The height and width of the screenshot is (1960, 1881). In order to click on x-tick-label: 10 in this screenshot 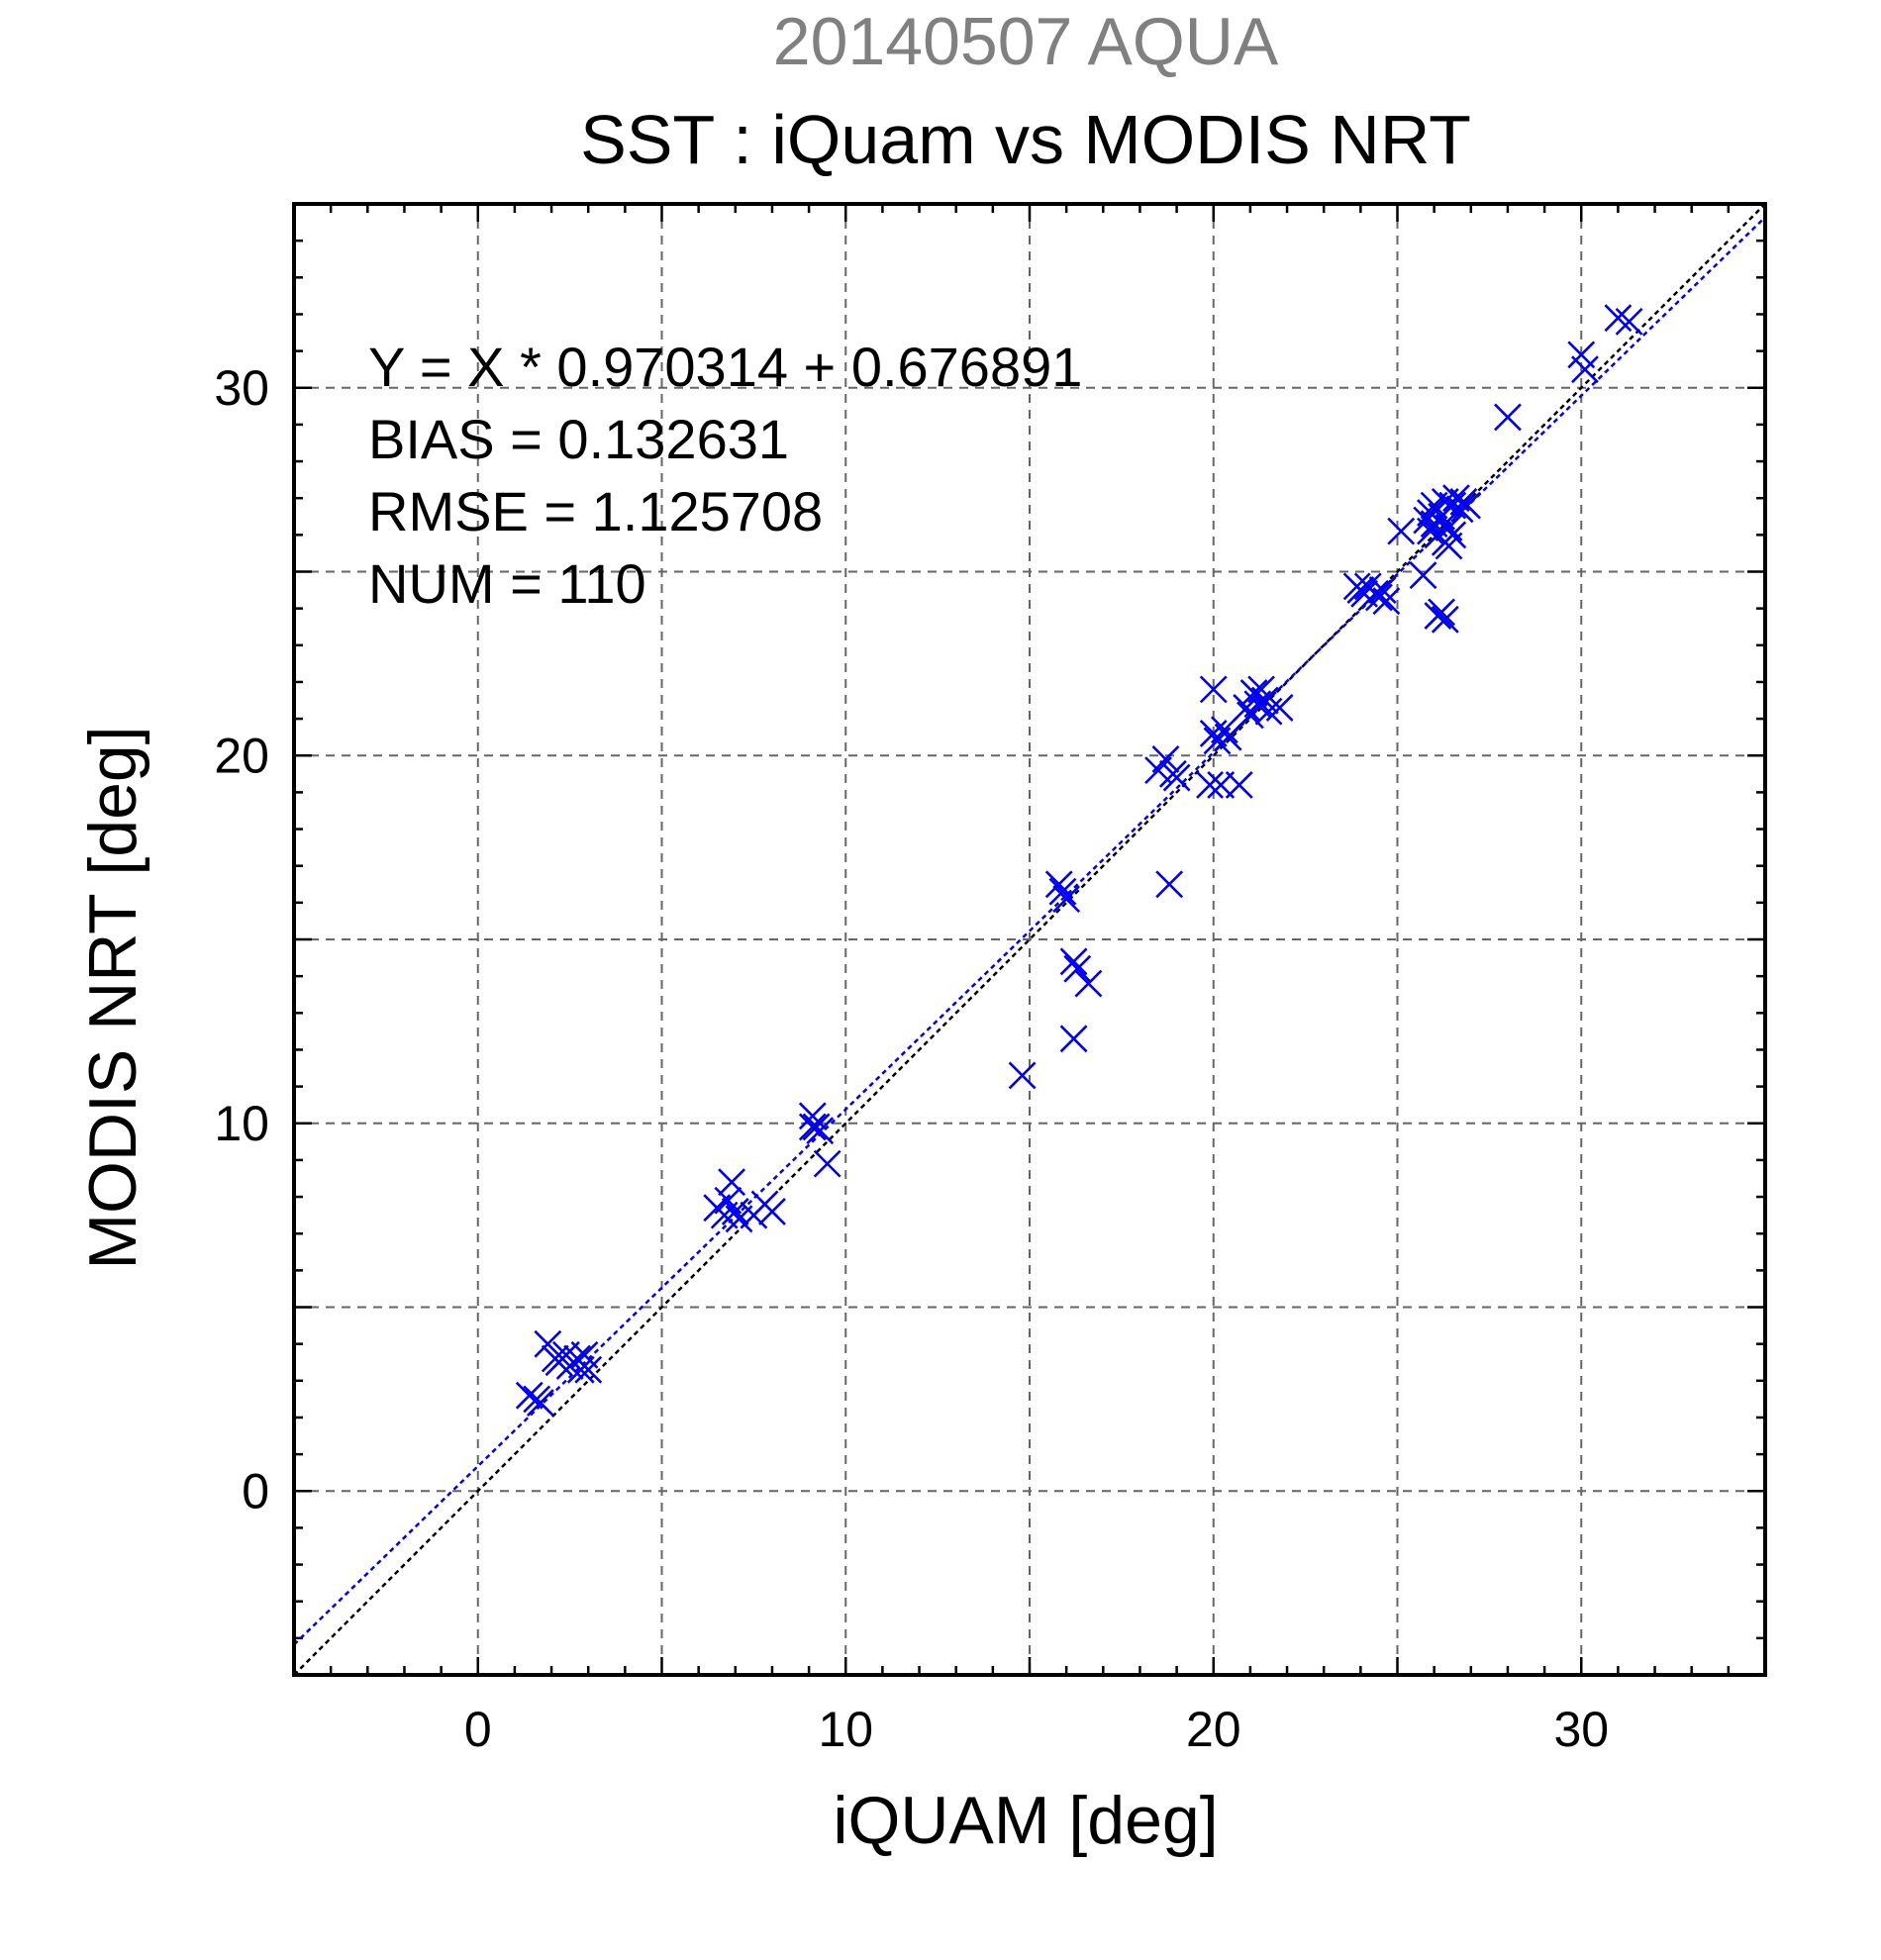, I will do `click(845, 1729)`.